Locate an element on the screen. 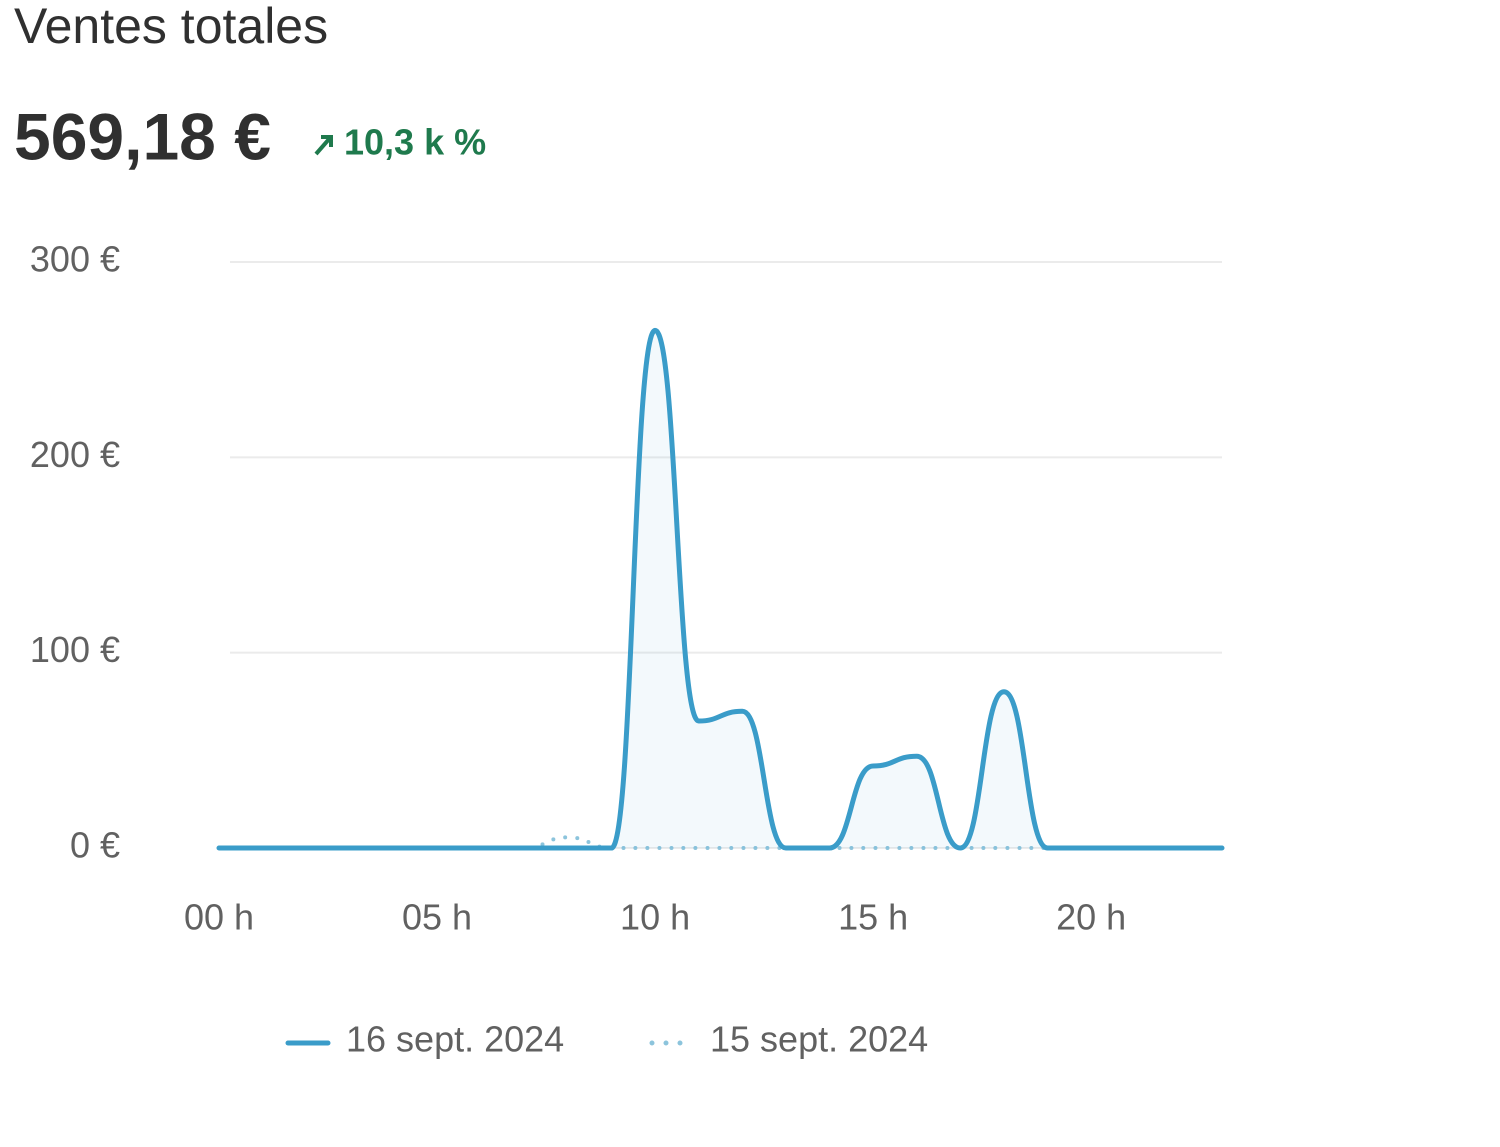  change: 10,3 k % is located at coordinates (415, 142).